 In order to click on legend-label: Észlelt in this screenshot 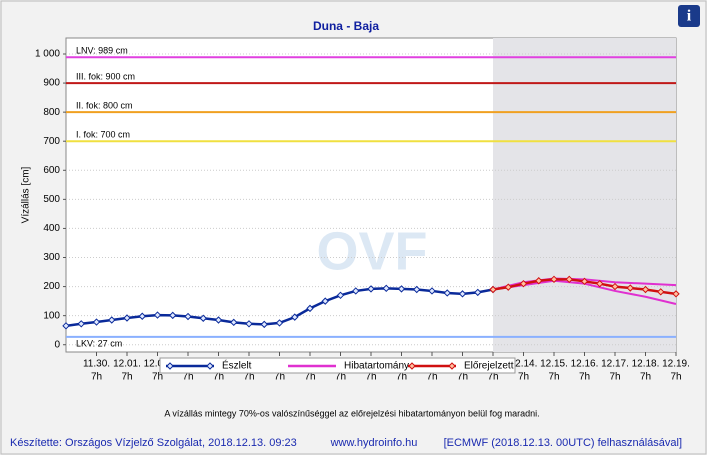, I will do `click(237, 365)`.